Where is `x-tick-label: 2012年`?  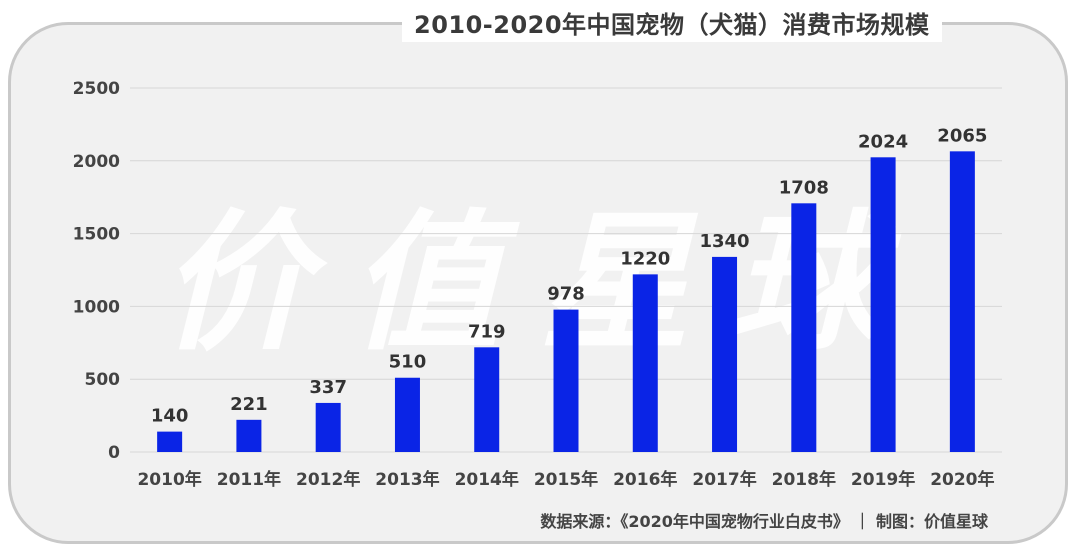 x-tick-label: 2012年 is located at coordinates (328, 479).